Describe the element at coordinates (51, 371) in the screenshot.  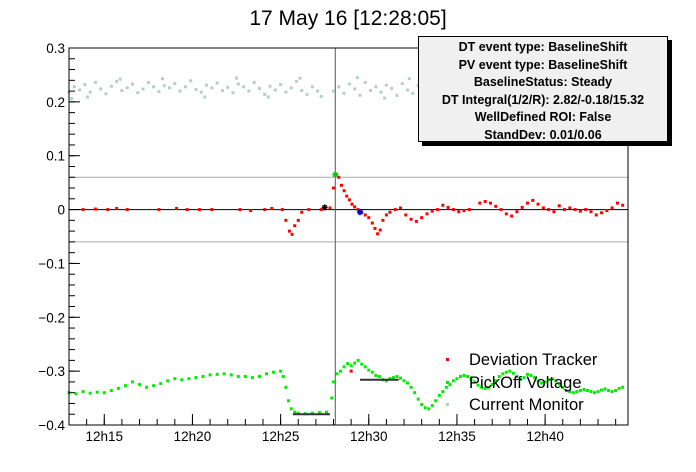
I see `y-tick-label: −0.3` at that location.